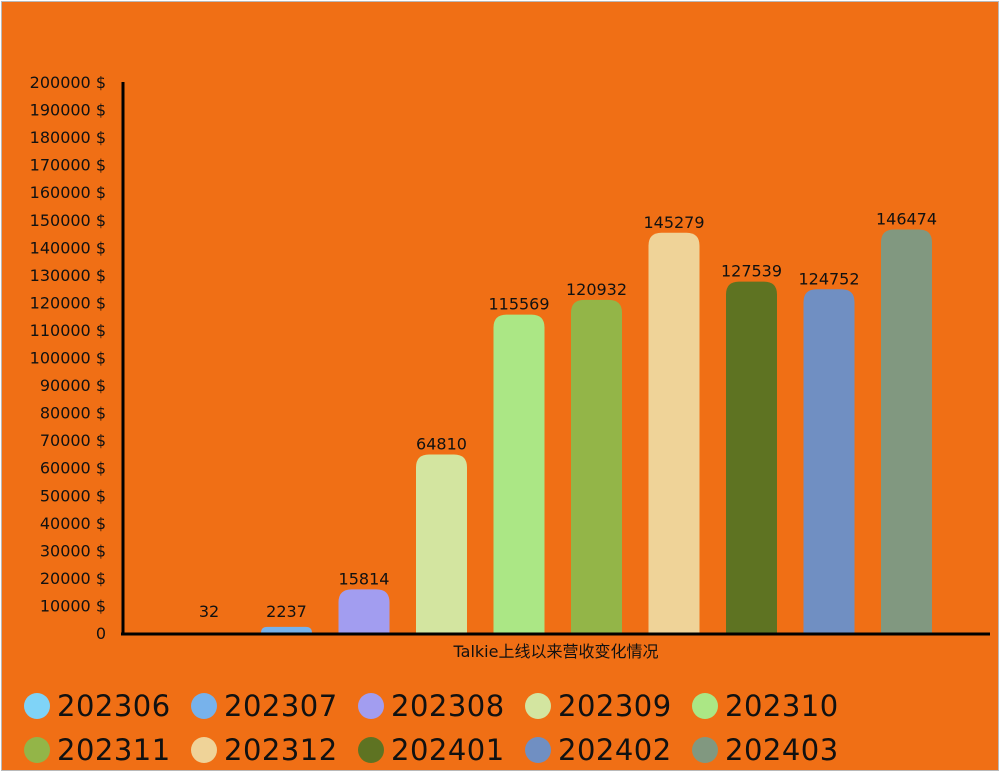 Image resolution: width=1000 pixels, height=772 pixels. I want to click on legend-item: 202402, so click(608, 750).